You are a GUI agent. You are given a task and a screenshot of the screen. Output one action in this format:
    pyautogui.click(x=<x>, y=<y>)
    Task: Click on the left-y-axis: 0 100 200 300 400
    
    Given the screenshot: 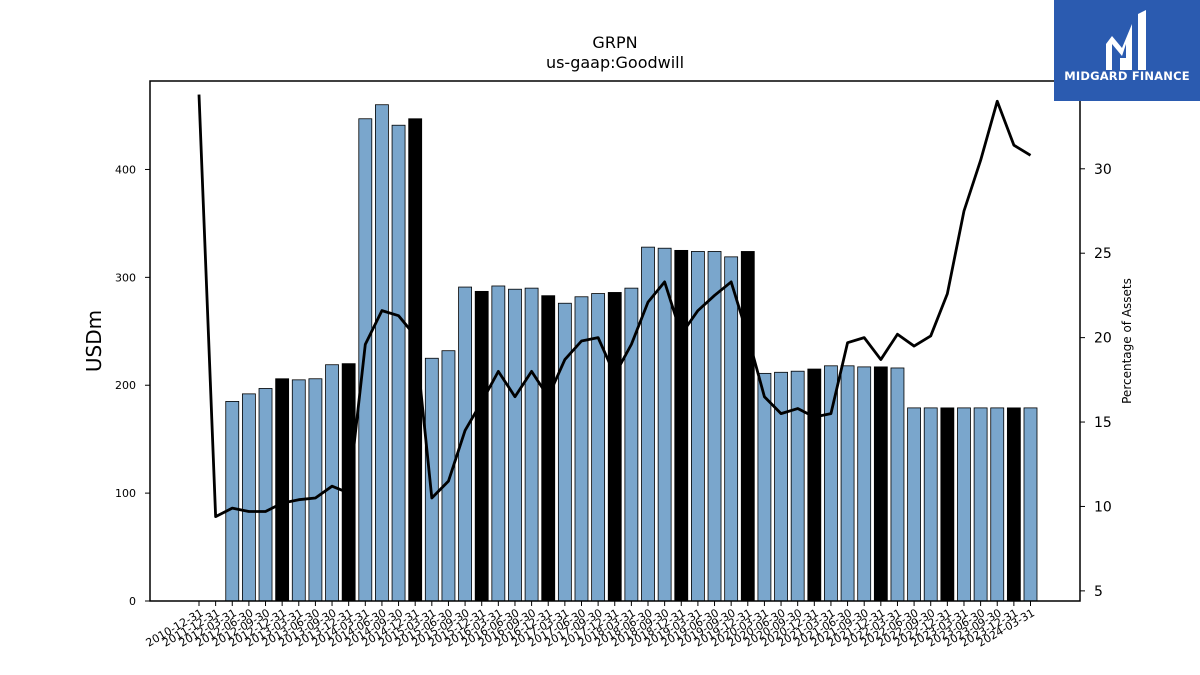 What is the action you would take?
    pyautogui.click(x=132, y=385)
    